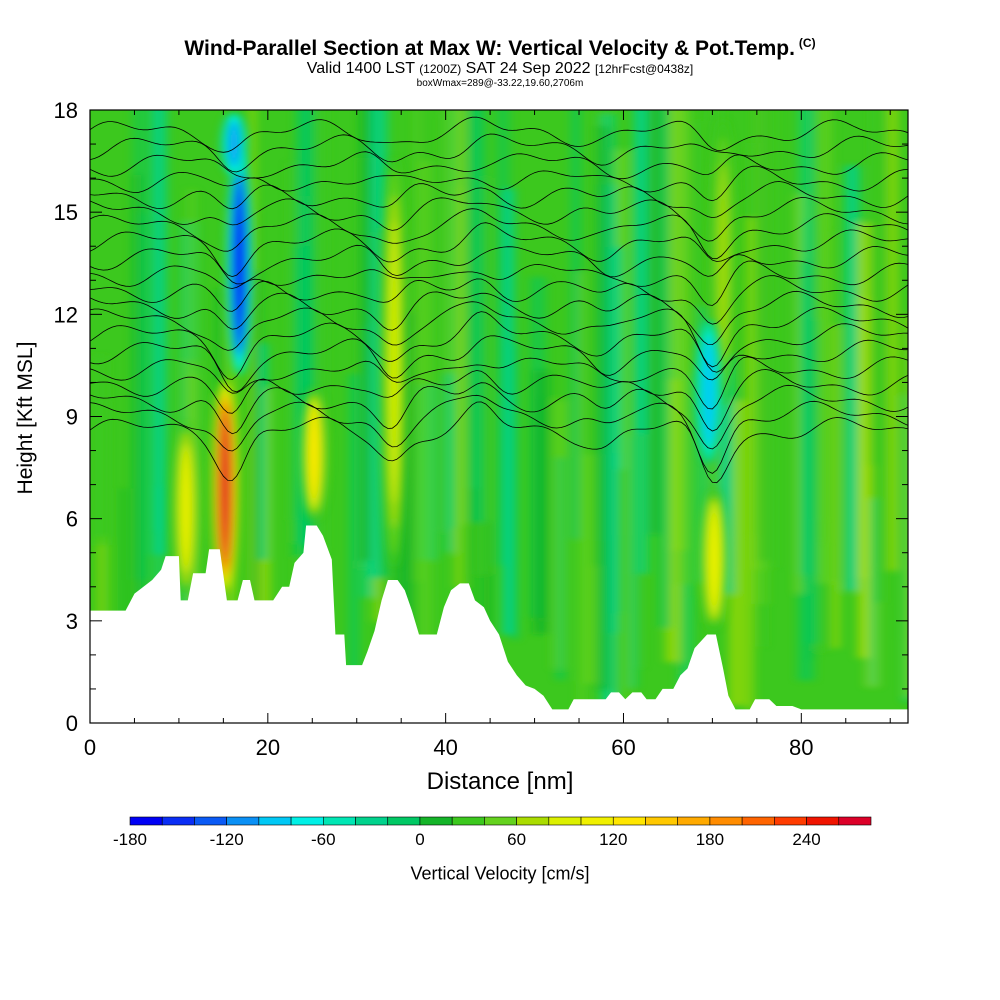 This screenshot has width=1000, height=1000. What do you see at coordinates (613, 839) in the screenshot?
I see `colorbar-tick-label: 120` at bounding box center [613, 839].